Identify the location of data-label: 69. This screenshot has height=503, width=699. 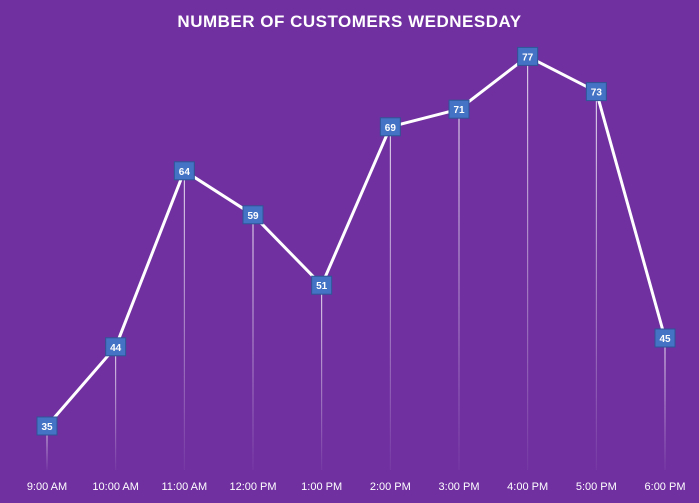
(391, 128).